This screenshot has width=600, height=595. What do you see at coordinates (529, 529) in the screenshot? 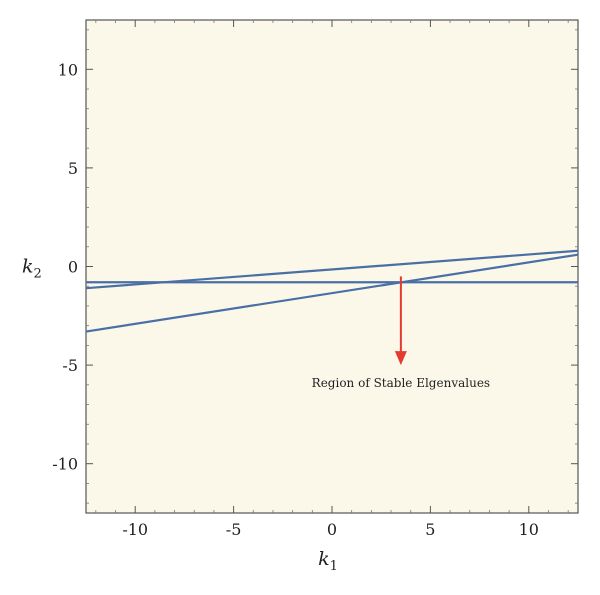
I see `x-tick-label: 10` at bounding box center [529, 529].